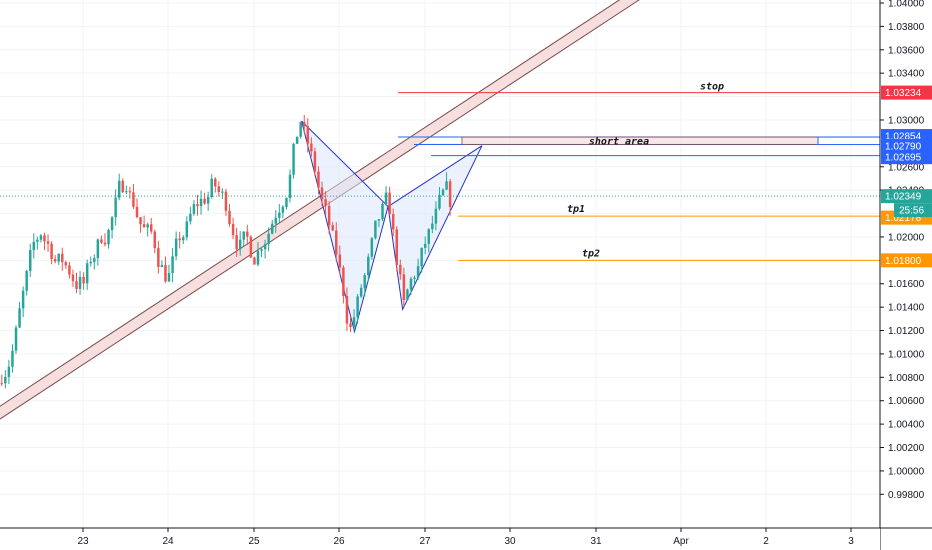 The image size is (932, 550). What do you see at coordinates (576, 209) in the screenshot?
I see `tp-label-1: tp1` at bounding box center [576, 209].